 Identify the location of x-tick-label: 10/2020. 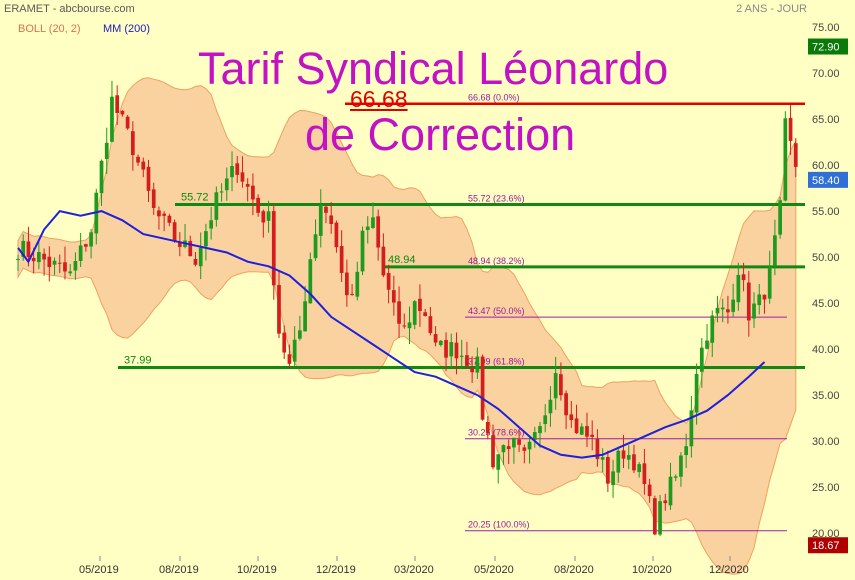
(652, 570).